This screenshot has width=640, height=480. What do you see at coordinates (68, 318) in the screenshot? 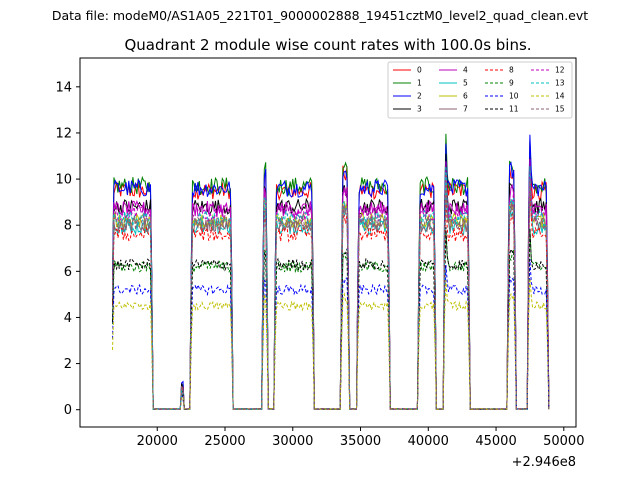
I see `y-tick-label: 4` at bounding box center [68, 318].